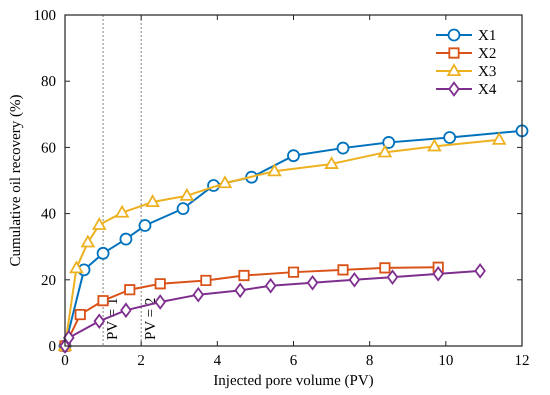  I want to click on legend-label: X1, so click(487, 36).